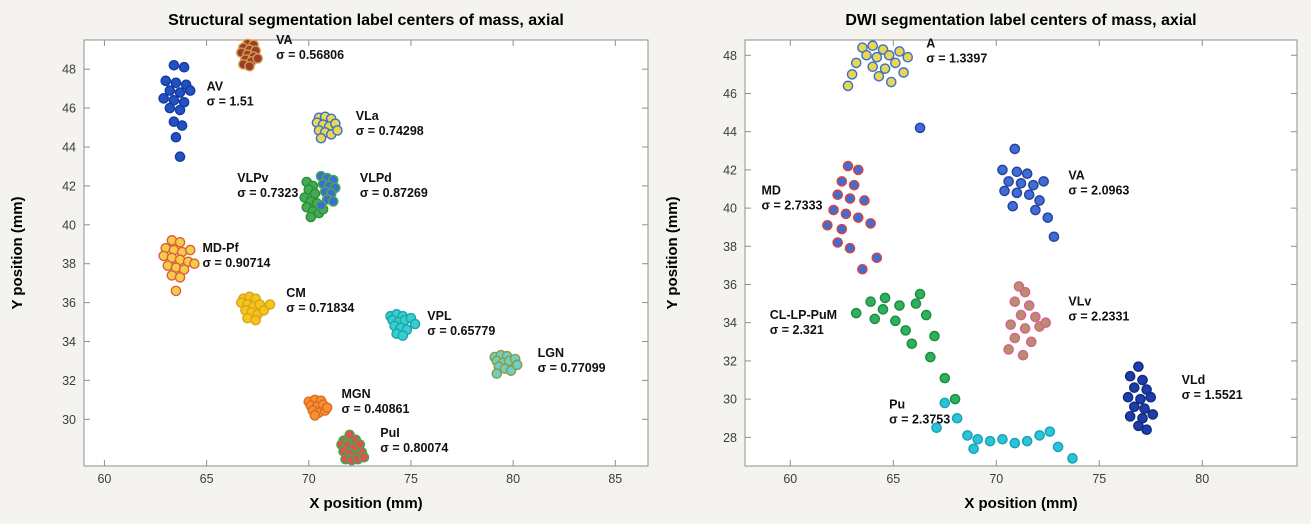 Image resolution: width=1311 pixels, height=524 pixels. I want to click on cluster-name: VPL, so click(439, 316).